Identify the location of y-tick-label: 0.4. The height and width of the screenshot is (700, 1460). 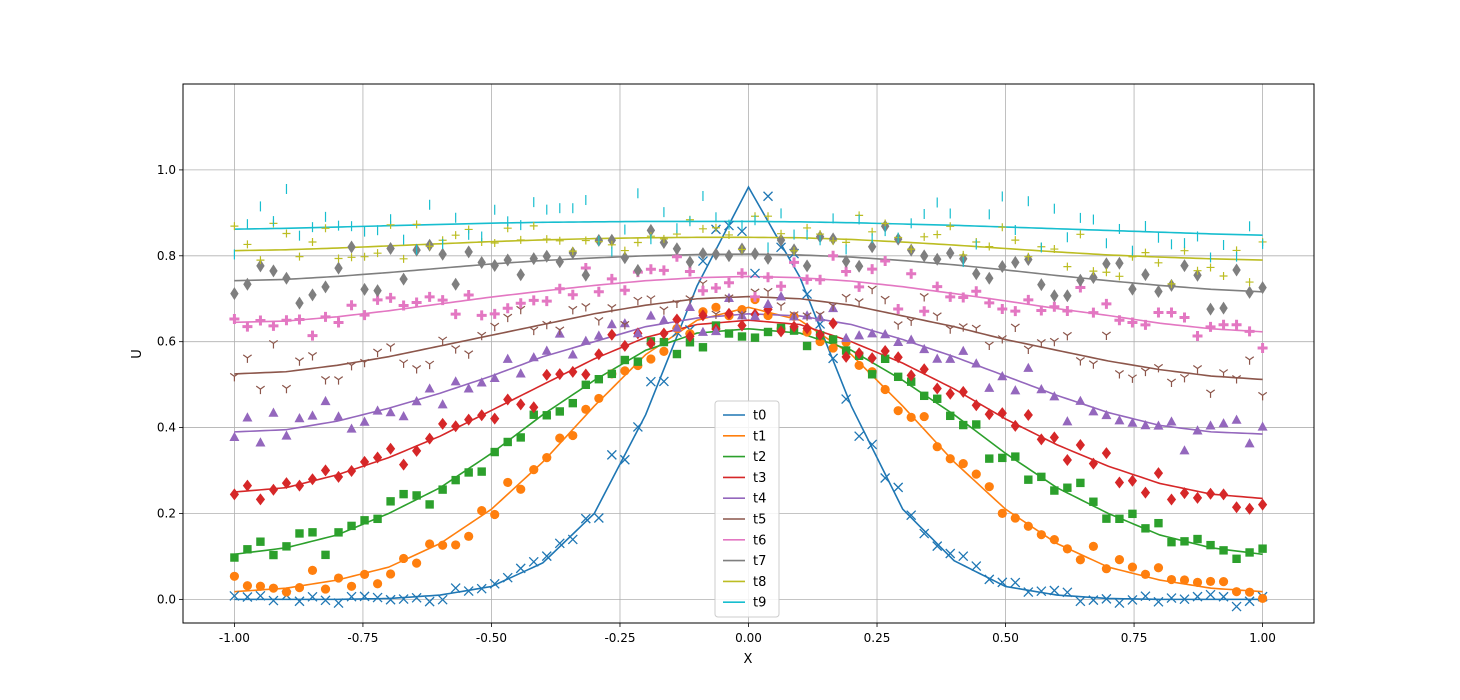
(166, 428).